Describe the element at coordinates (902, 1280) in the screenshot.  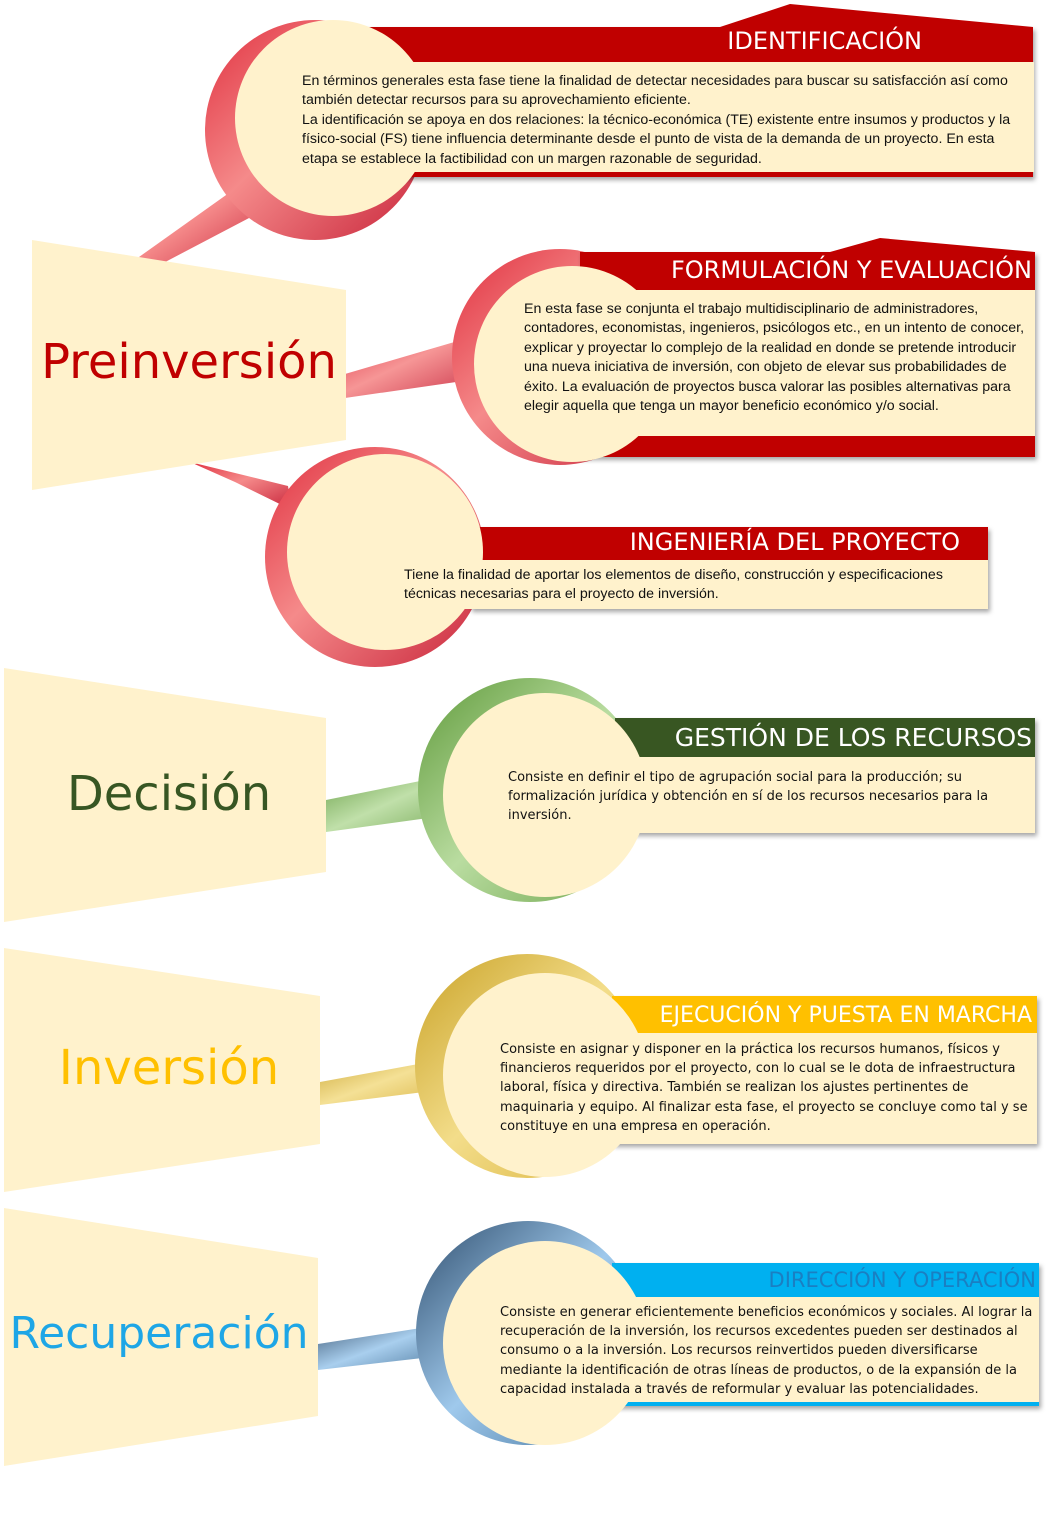
I see `title-direccion: DIRECCIÓN Y OPERACIÓN` at that location.